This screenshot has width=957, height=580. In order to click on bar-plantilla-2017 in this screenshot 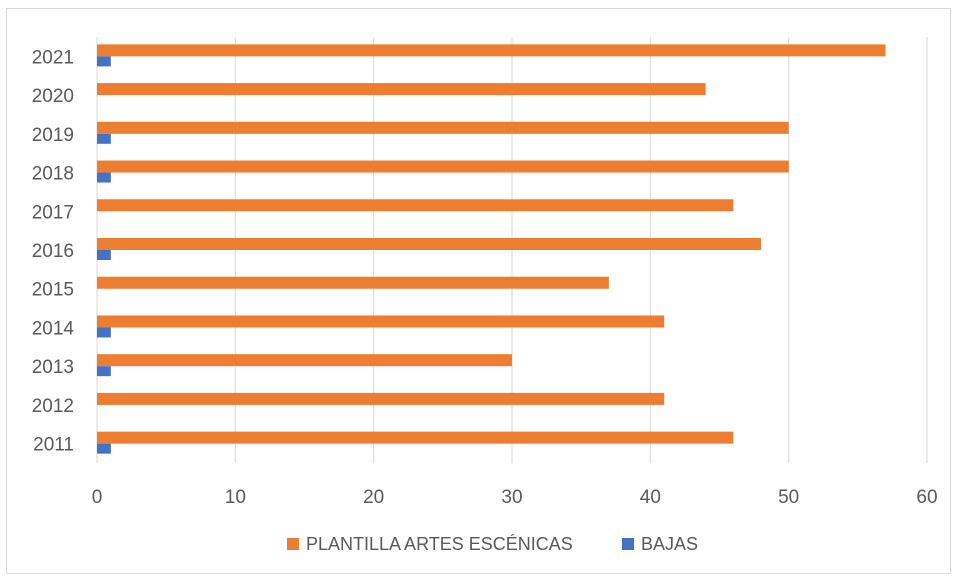, I will do `click(415, 205)`.